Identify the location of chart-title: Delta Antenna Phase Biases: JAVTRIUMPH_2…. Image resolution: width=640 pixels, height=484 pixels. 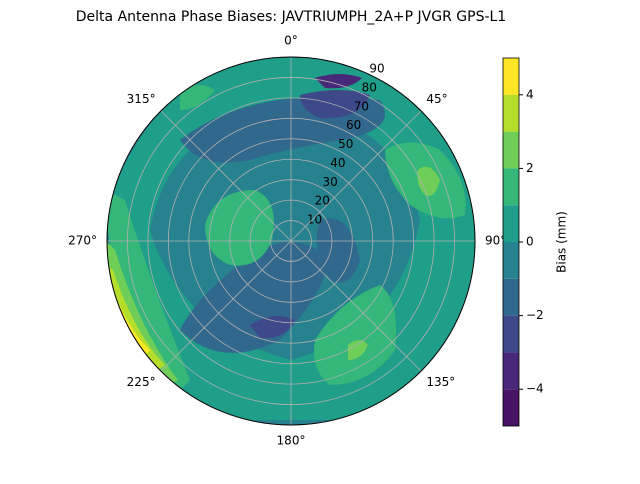
(291, 17).